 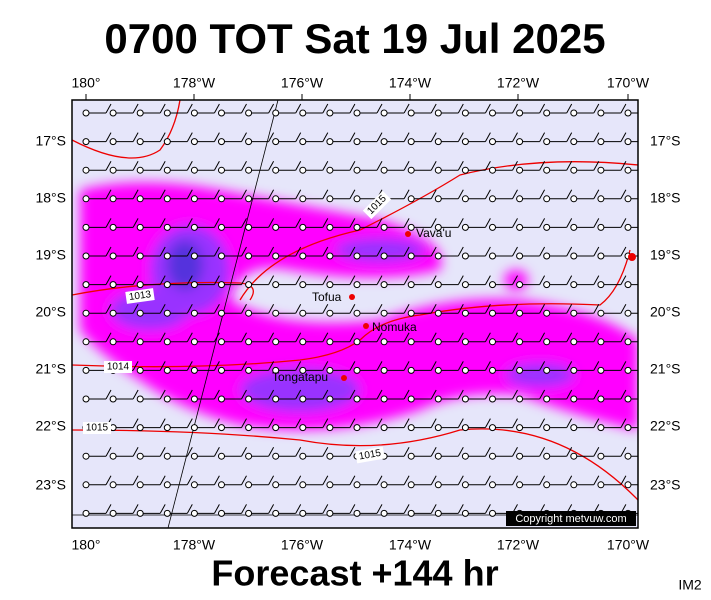 What do you see at coordinates (50, 255) in the screenshot?
I see `lat-label: 19°S` at bounding box center [50, 255].